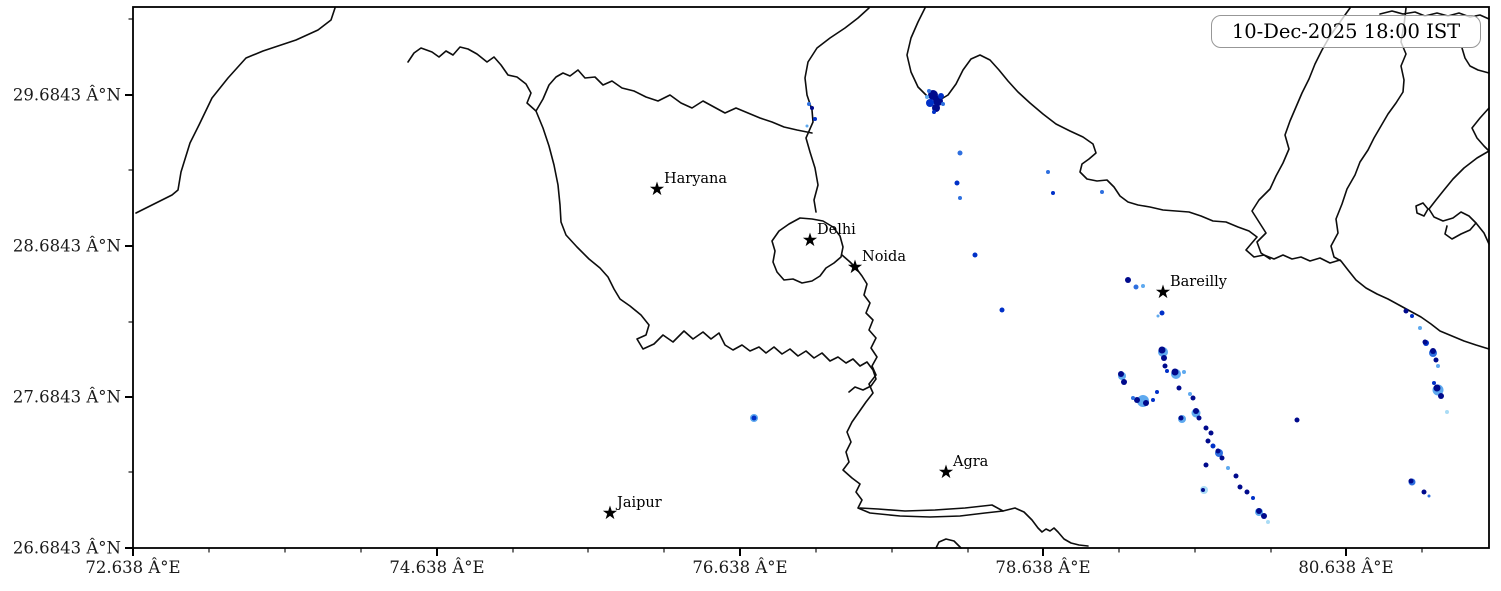  I want to click on x-tick-label: 72.638 Â°E, so click(132, 567).